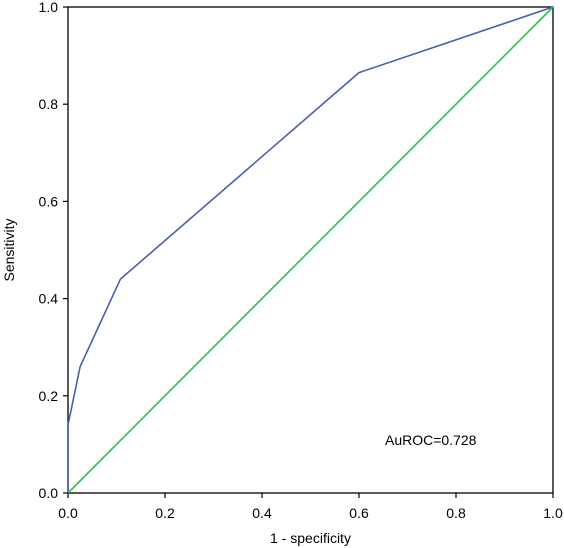 This screenshot has width=564, height=548. Describe the element at coordinates (262, 513) in the screenshot. I see `x-tick-label: 0.4` at that location.